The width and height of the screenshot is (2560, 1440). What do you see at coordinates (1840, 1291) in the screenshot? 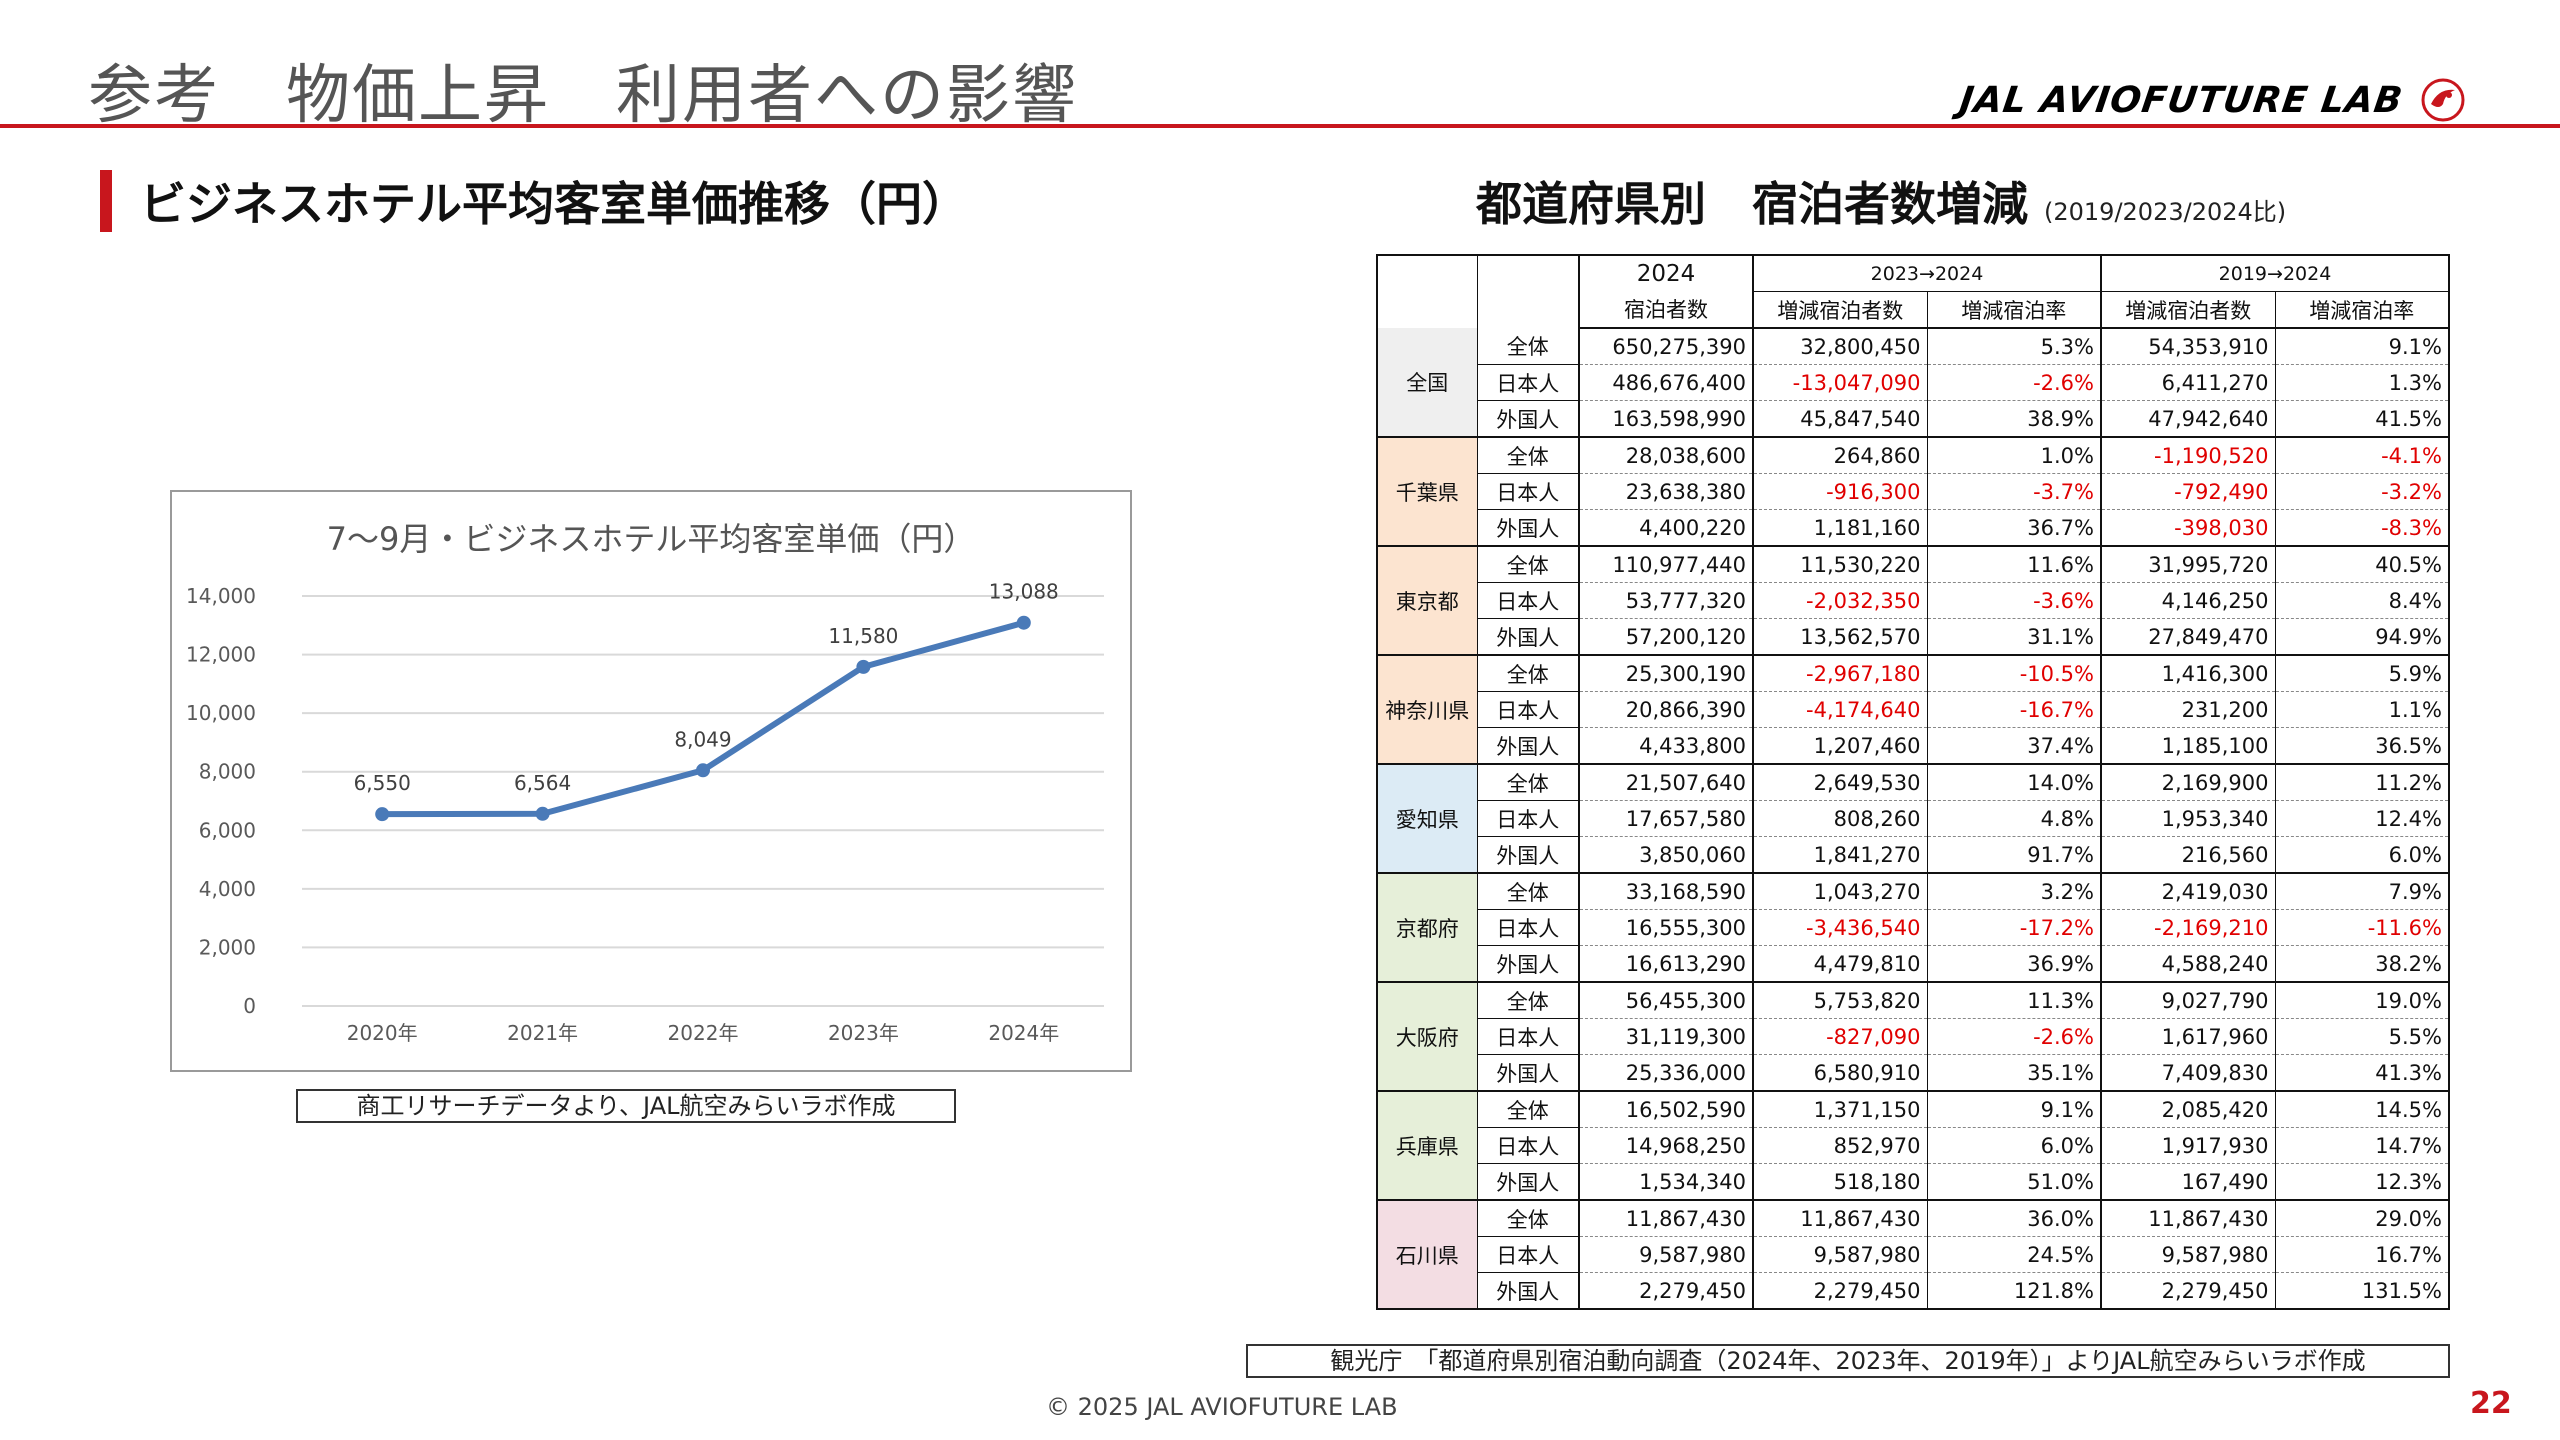
I see `table-cell: 2,279,450` at bounding box center [1840, 1291].